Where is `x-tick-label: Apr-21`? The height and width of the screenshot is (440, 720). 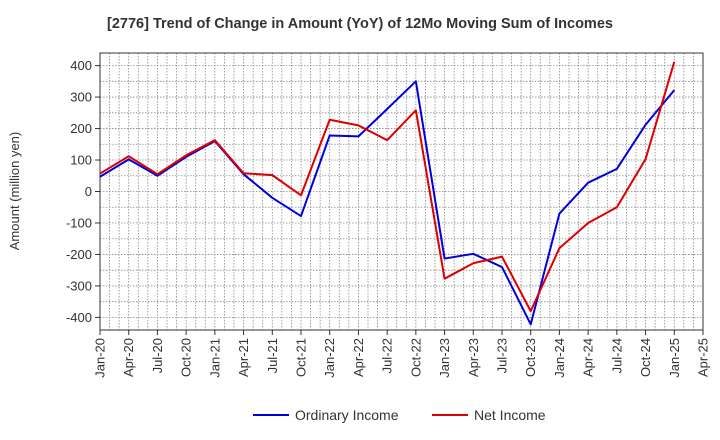 x-tick-label: Apr-21 is located at coordinates (243, 357).